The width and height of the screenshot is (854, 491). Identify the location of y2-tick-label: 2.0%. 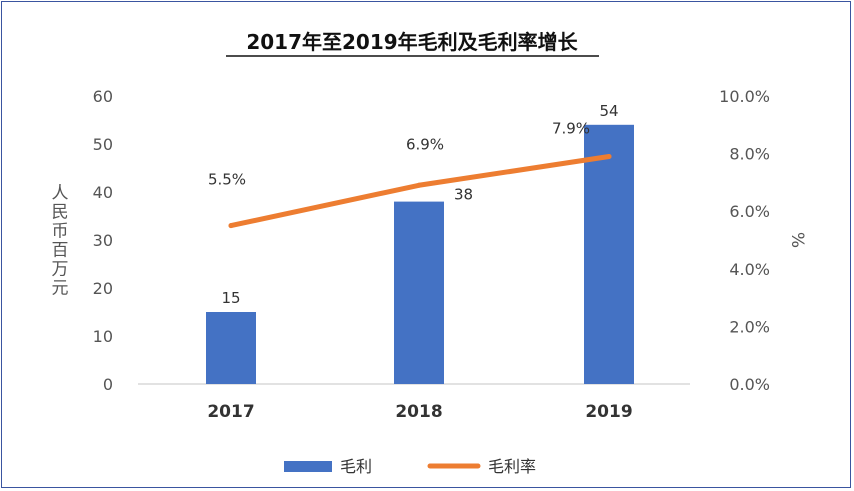
(749, 326).